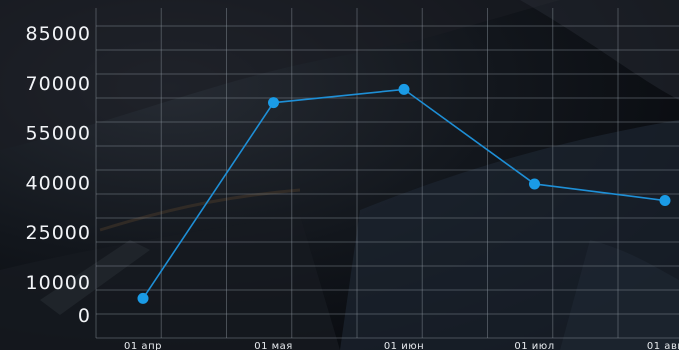 The width and height of the screenshot is (679, 350). I want to click on y-axis-ticks: 0 10000 25000 40000 55000 70000 85000, so click(58, 175).